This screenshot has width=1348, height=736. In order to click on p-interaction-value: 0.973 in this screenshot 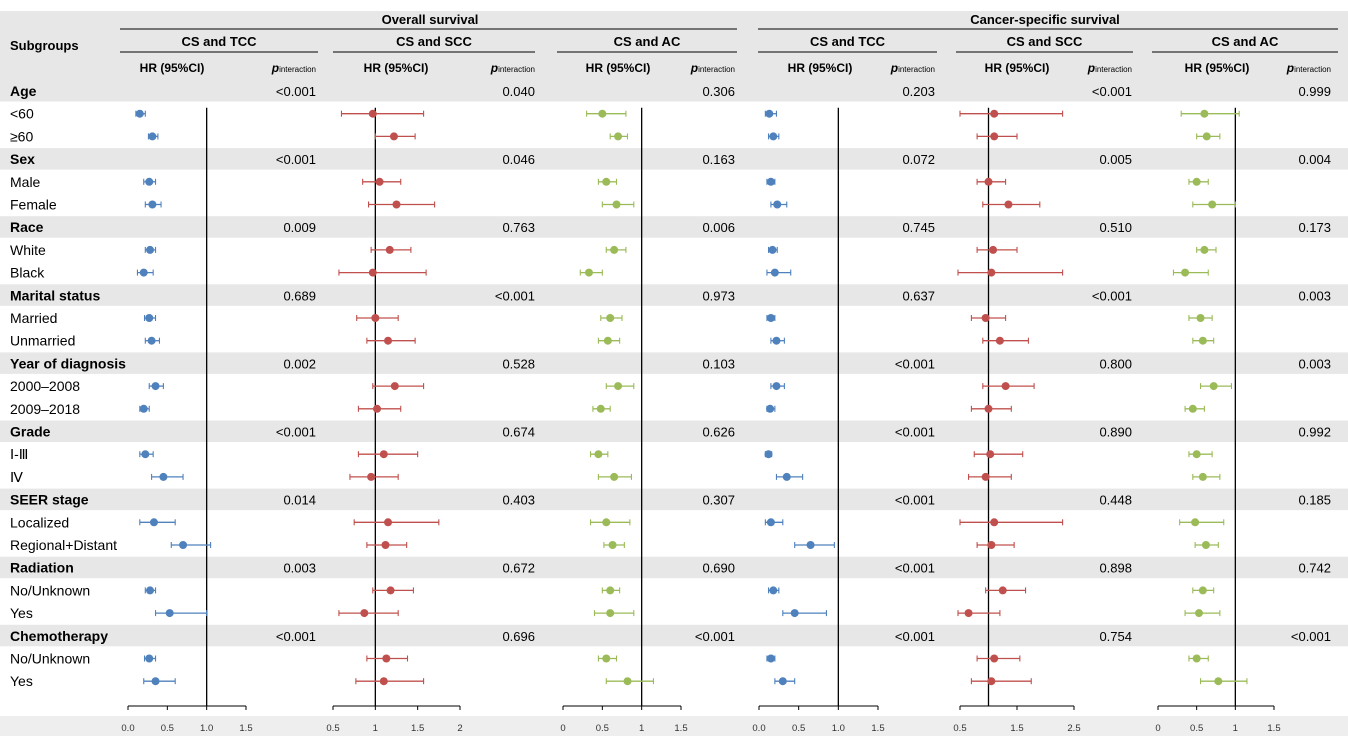, I will do `click(718, 295)`.